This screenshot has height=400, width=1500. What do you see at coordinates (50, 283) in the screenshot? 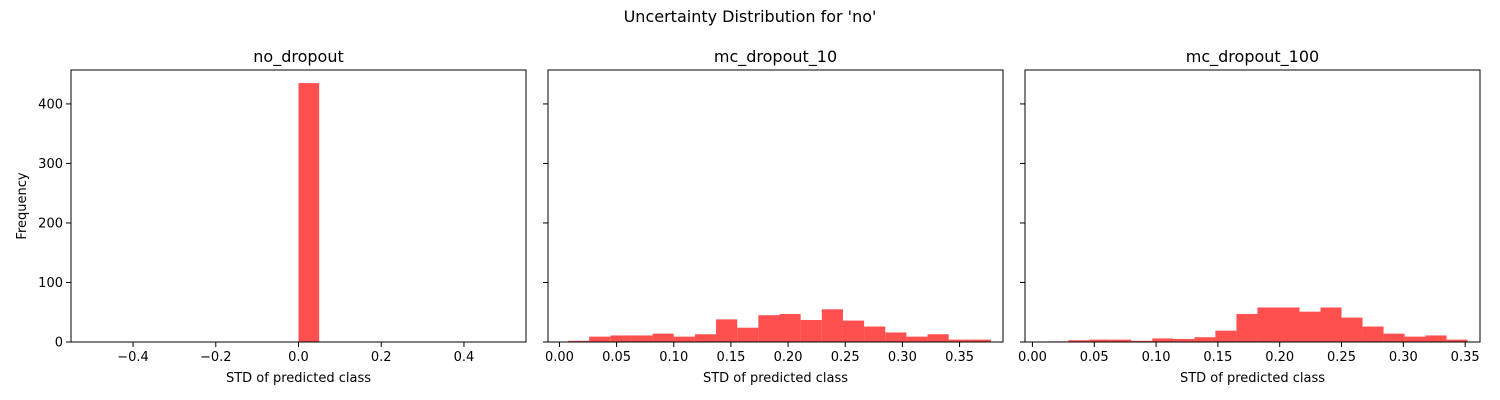
I see `y-tick-label: 100` at bounding box center [50, 283].